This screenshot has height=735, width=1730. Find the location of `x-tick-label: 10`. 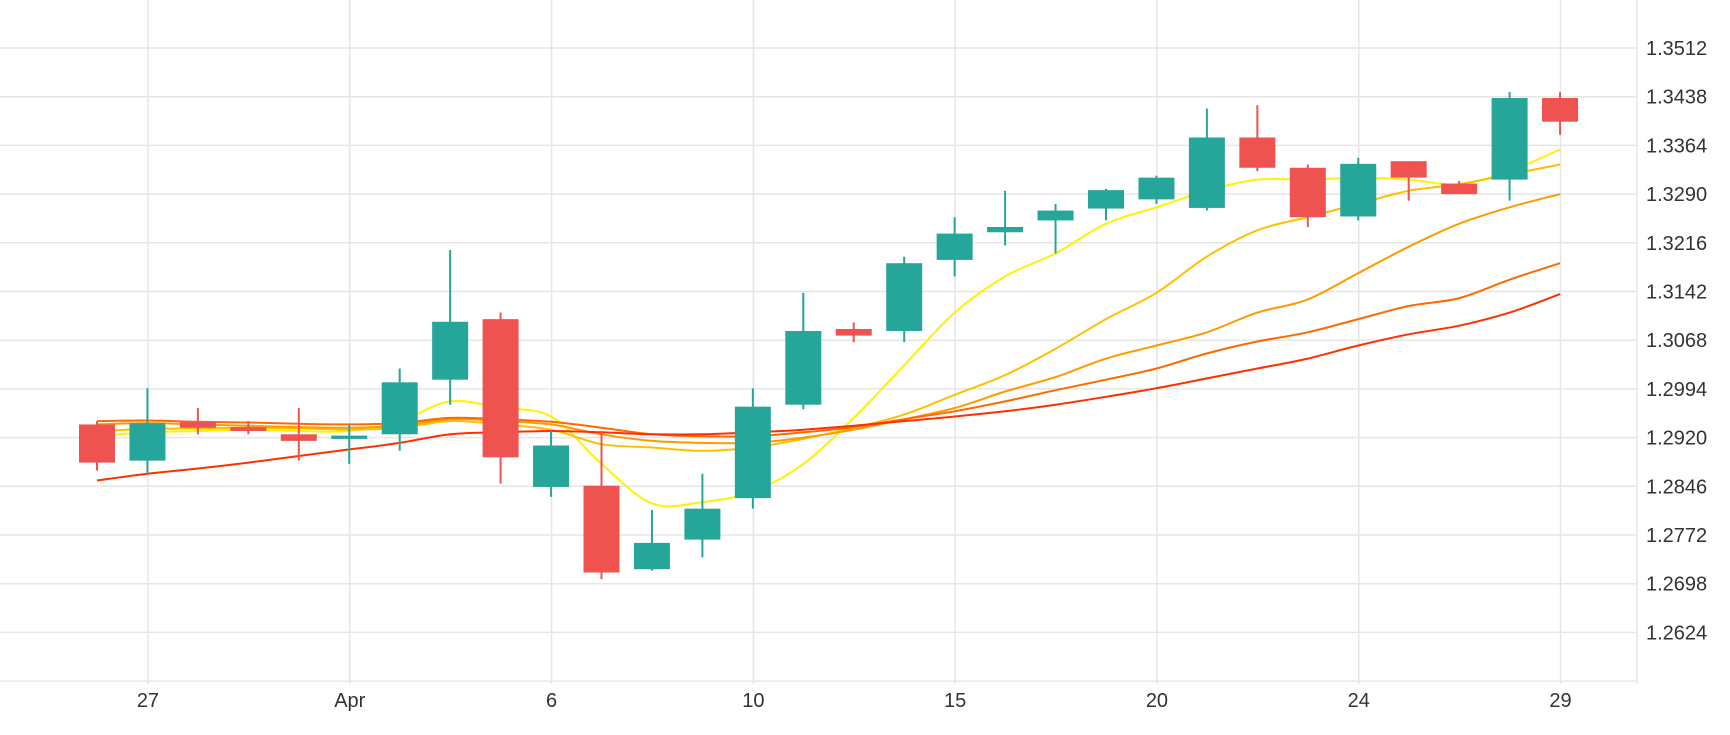

x-tick-label: 10 is located at coordinates (753, 701).